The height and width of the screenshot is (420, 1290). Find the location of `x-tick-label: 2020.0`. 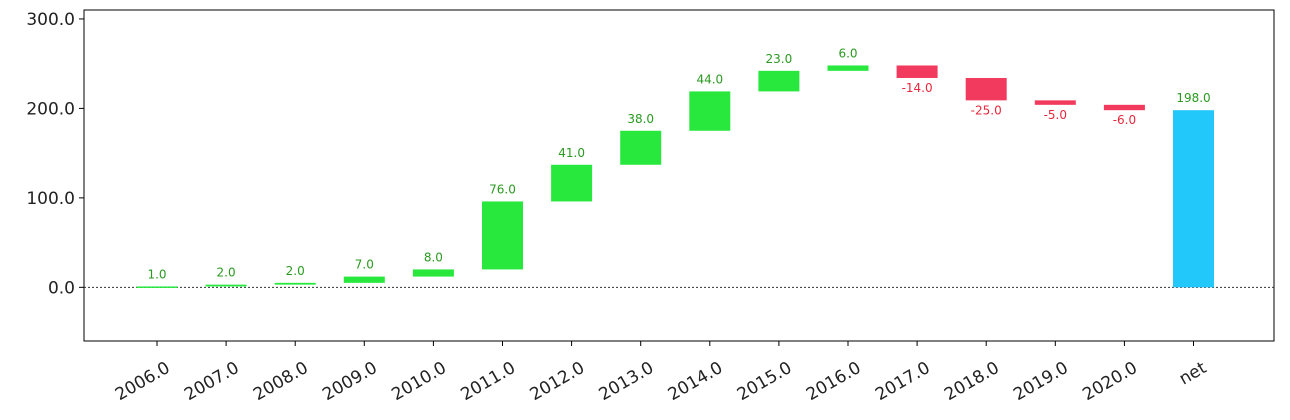

x-tick-label: 2020.0 is located at coordinates (1110, 381).